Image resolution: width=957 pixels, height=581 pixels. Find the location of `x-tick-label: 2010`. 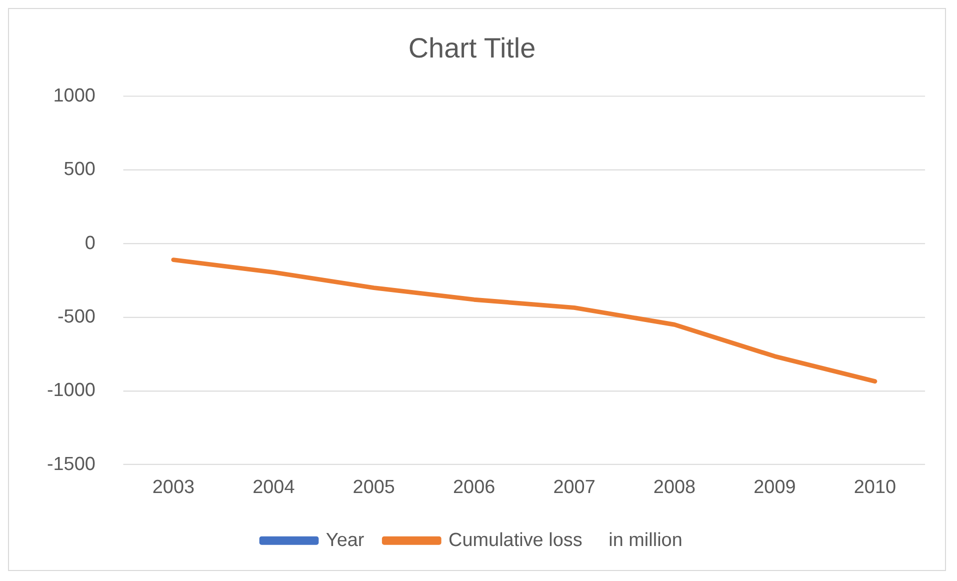

x-tick-label: 2010 is located at coordinates (875, 487).